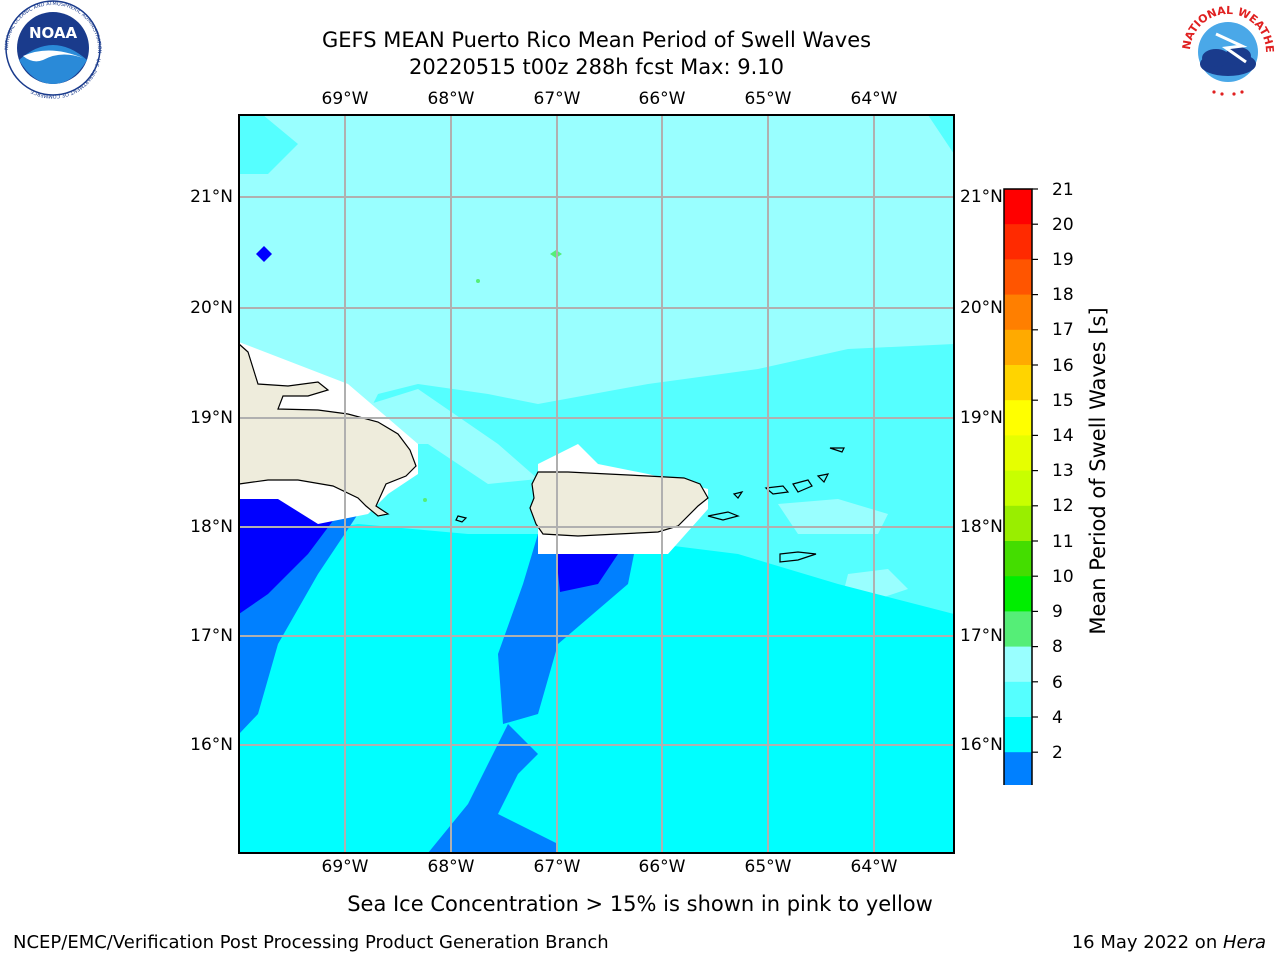 Image resolution: width=1280 pixels, height=960 pixels. What do you see at coordinates (557, 867) in the screenshot?
I see `lon-label-bottom: 67°W` at bounding box center [557, 867].